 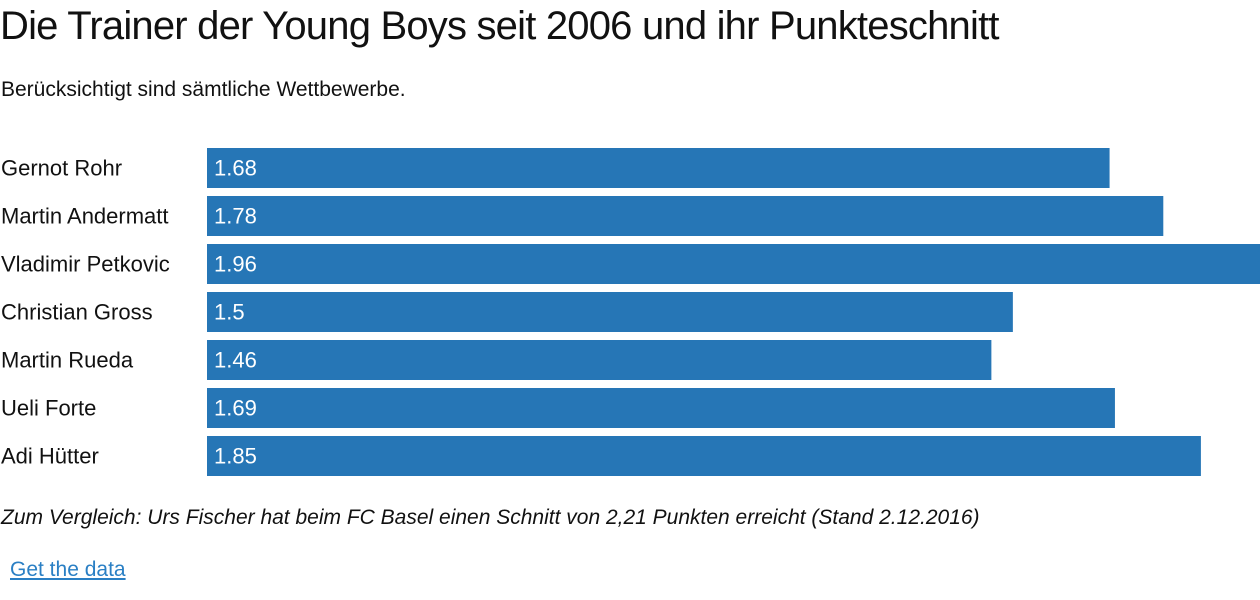 What do you see at coordinates (229, 312) in the screenshot?
I see `bar-value-label: 1.5` at bounding box center [229, 312].